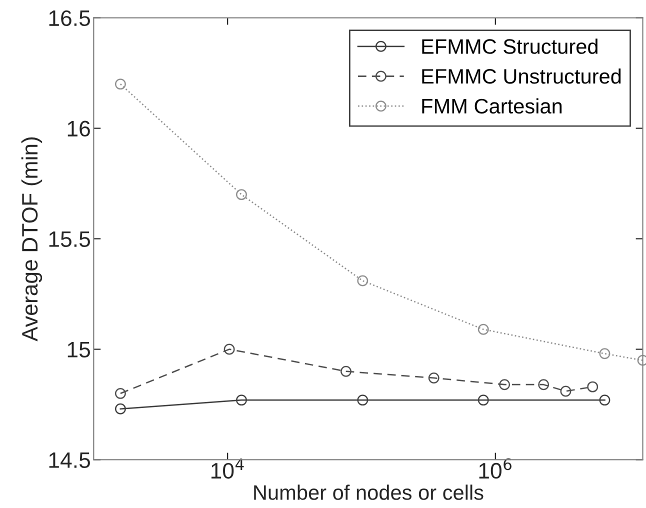 The height and width of the screenshot is (508, 646). Describe the element at coordinates (228, 468) in the screenshot. I see `x-tick-label: 10$^{4}$` at that location.